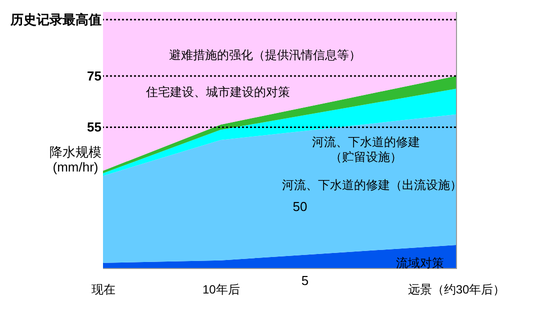 This screenshot has height=325, width=553. What do you see at coordinates (457, 289) in the screenshot?
I see `x-tick-label: 远景（约30年后）` at bounding box center [457, 289].